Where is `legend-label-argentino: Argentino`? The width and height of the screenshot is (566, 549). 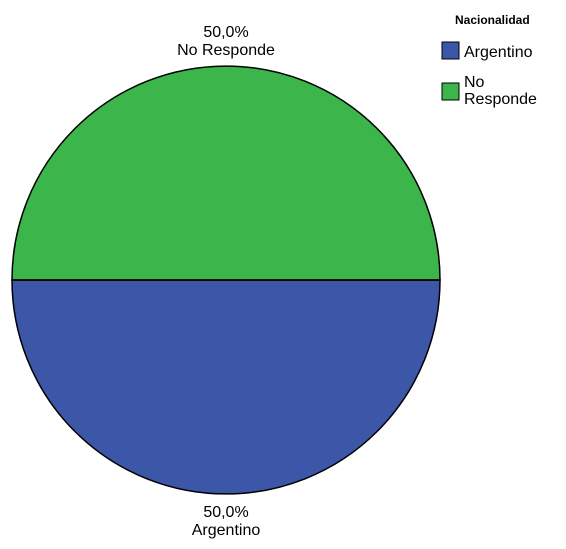
legend-label-argentino: Argentino is located at coordinates (498, 52).